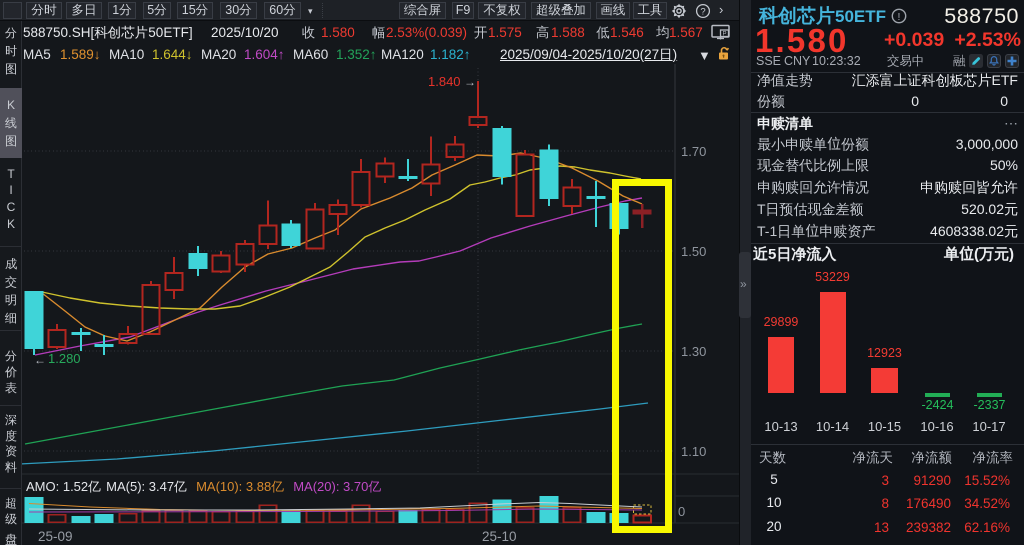 This screenshot has width=1024, height=545. What do you see at coordinates (693, 251) in the screenshot?
I see `svg-text: 1.50` at bounding box center [693, 251].